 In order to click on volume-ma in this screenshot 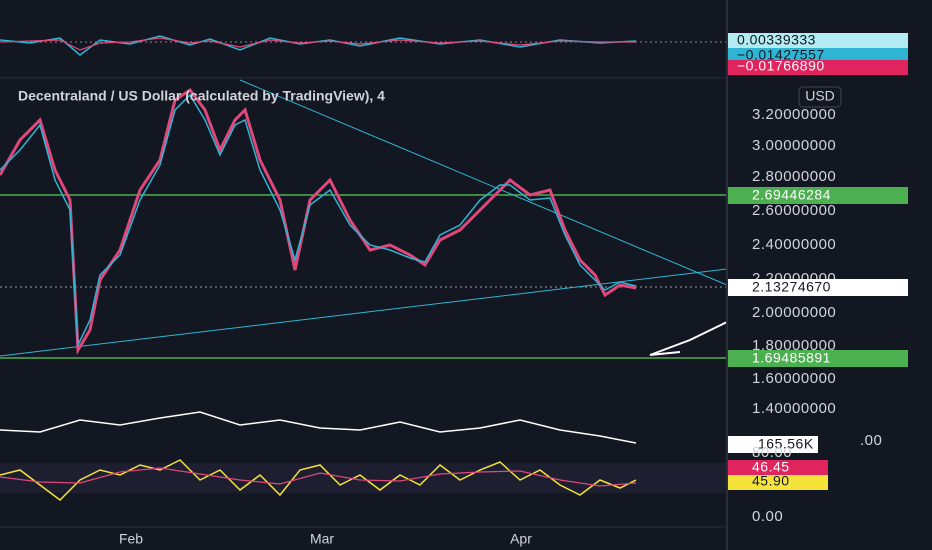, I will do `click(318, 427)`.